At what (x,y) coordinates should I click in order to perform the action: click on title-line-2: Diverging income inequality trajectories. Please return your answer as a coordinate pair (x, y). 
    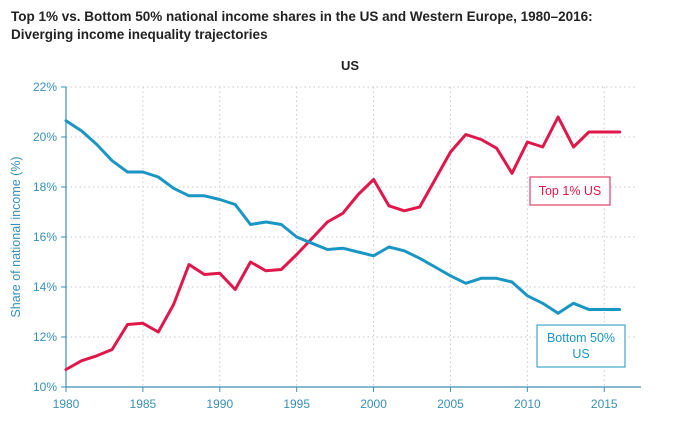
    Looking at the image, I should click on (139, 34).